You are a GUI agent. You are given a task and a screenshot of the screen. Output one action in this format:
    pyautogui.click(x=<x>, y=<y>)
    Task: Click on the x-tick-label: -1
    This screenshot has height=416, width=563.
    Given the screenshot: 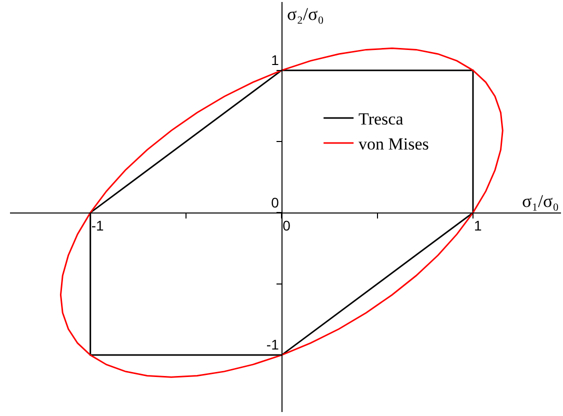 What is the action you would take?
    pyautogui.click(x=97, y=225)
    